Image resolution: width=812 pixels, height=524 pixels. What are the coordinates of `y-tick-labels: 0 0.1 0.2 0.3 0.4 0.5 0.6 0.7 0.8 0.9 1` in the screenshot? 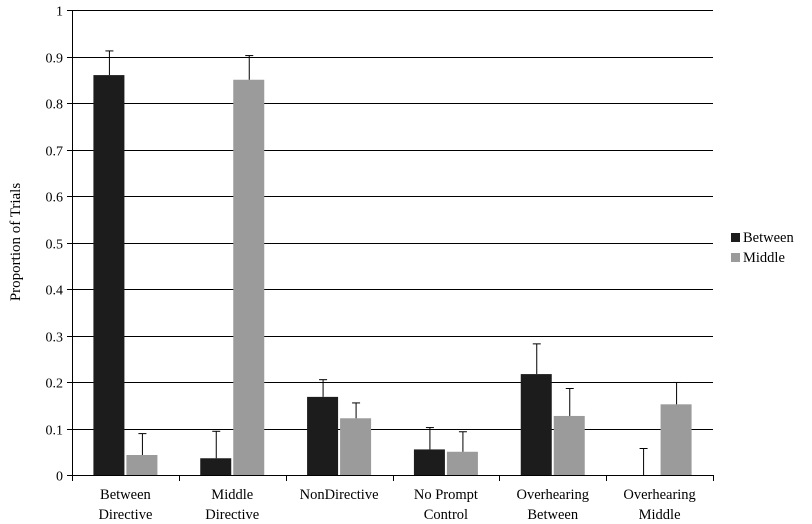 It's located at (55, 245).